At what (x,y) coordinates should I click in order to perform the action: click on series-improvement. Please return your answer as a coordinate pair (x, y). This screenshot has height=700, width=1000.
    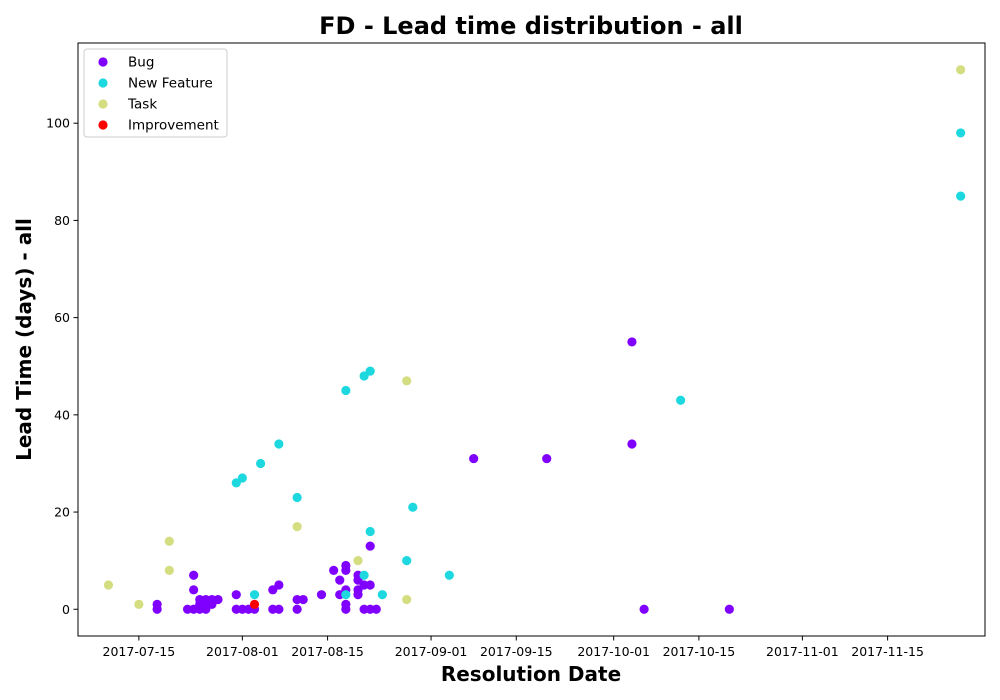
    Looking at the image, I should click on (254, 604).